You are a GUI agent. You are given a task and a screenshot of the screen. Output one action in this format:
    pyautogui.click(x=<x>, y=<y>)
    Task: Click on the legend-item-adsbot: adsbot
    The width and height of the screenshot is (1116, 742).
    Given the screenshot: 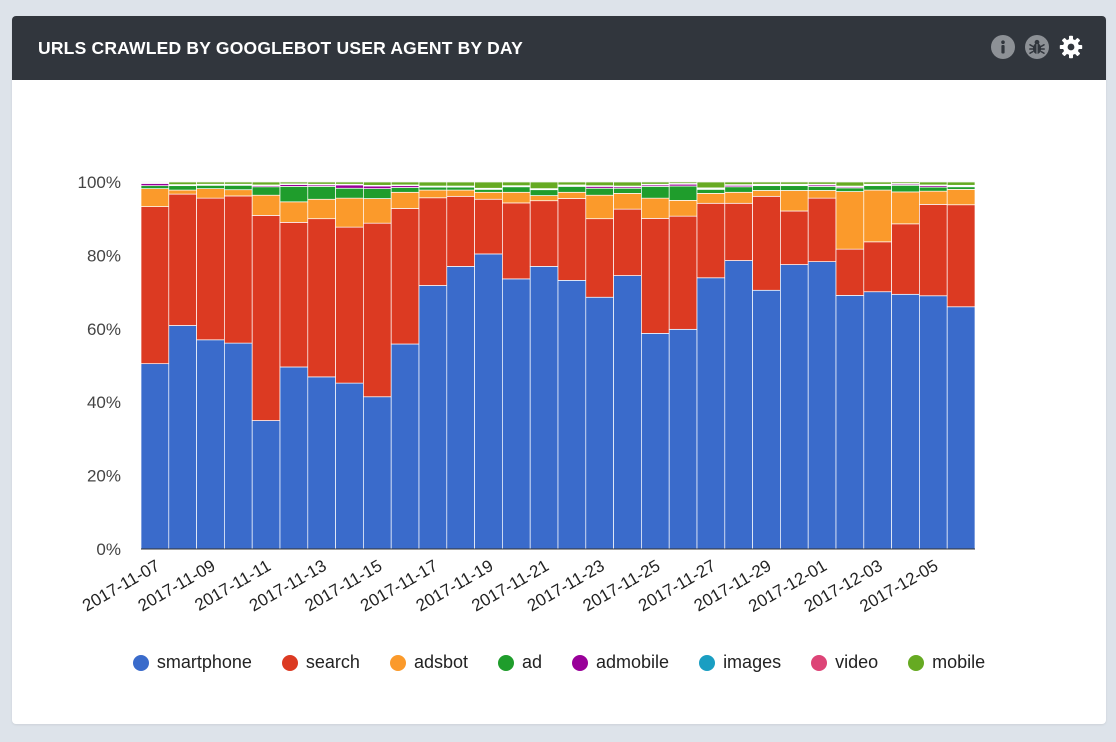 What is the action you would take?
    pyautogui.click(x=428, y=662)
    